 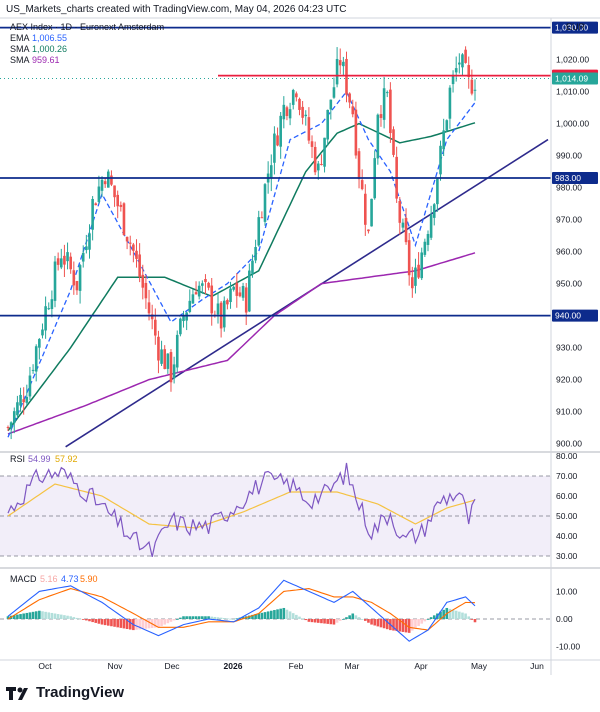 I want to click on macd-line, so click(x=241, y=610).